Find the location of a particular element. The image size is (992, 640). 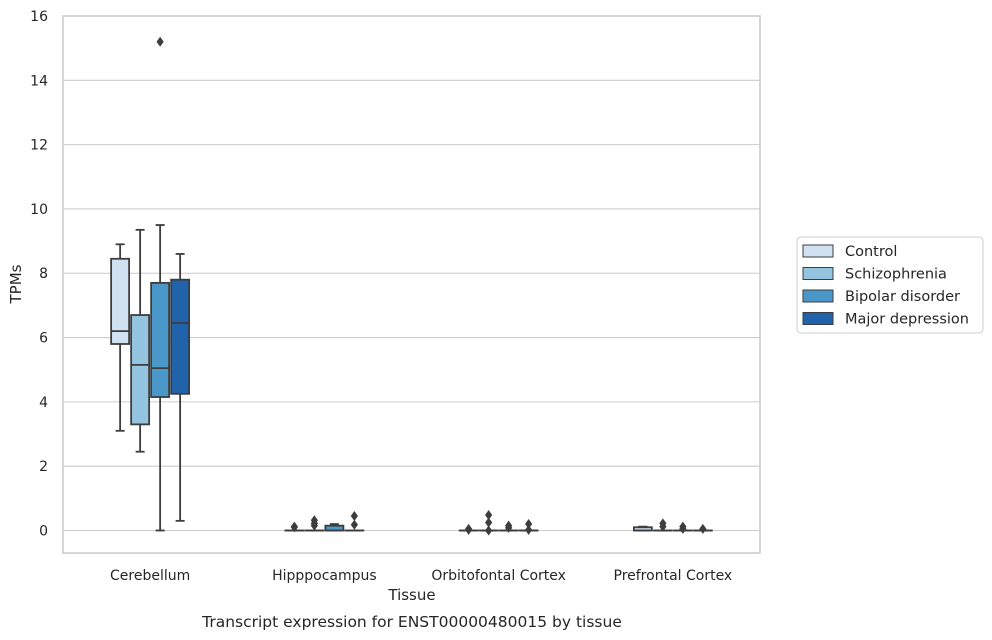

legend-swatch-major-depression is located at coordinates (818, 318).